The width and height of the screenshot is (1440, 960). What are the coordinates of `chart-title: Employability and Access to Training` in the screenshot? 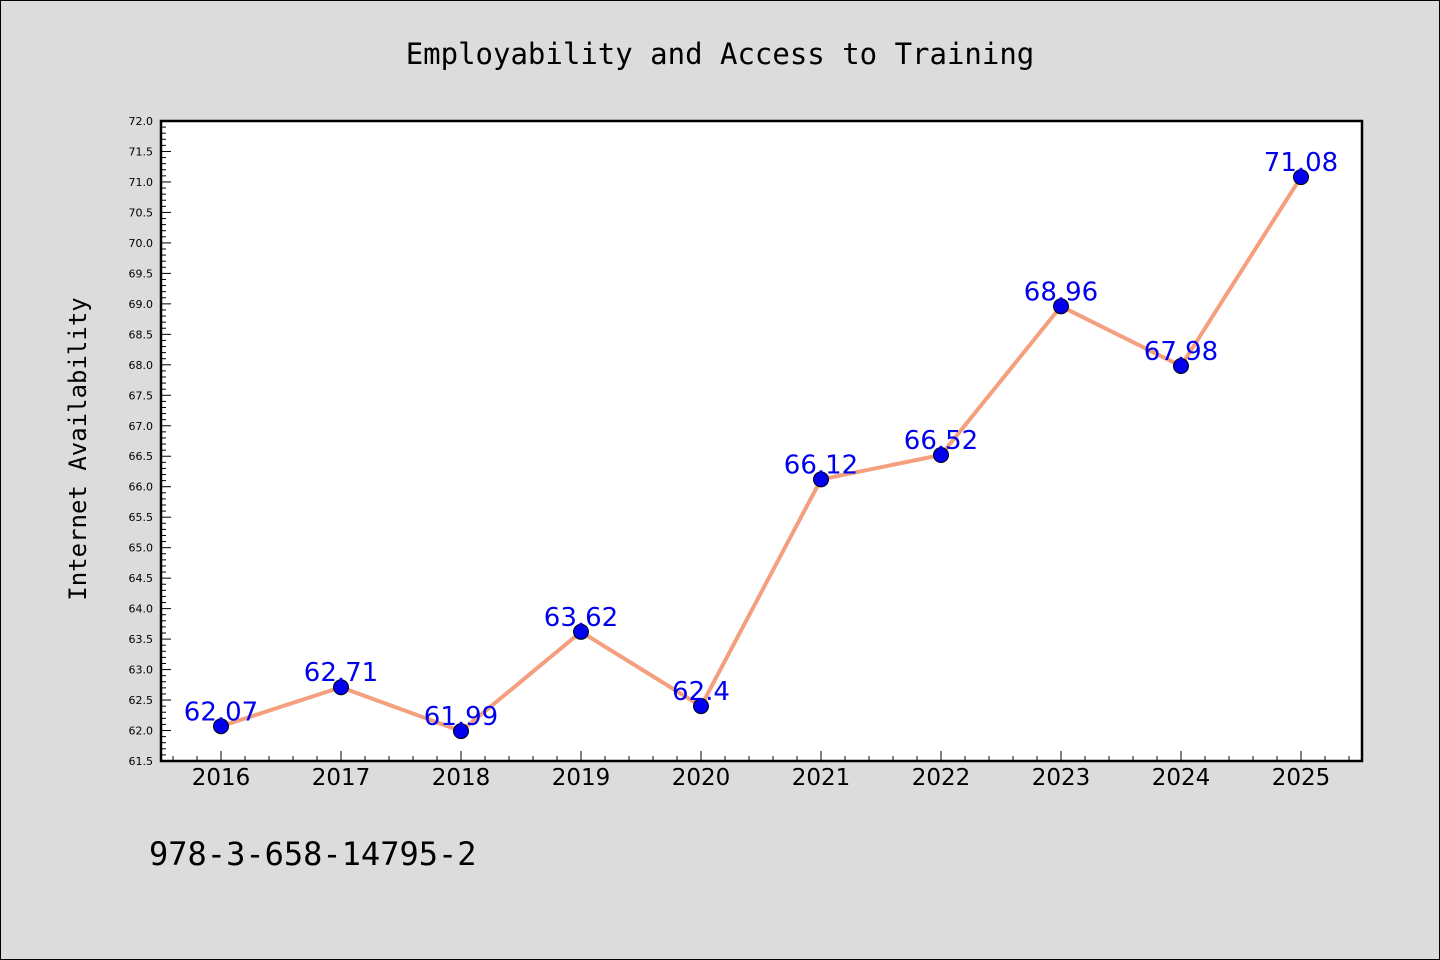 It's located at (720, 54).